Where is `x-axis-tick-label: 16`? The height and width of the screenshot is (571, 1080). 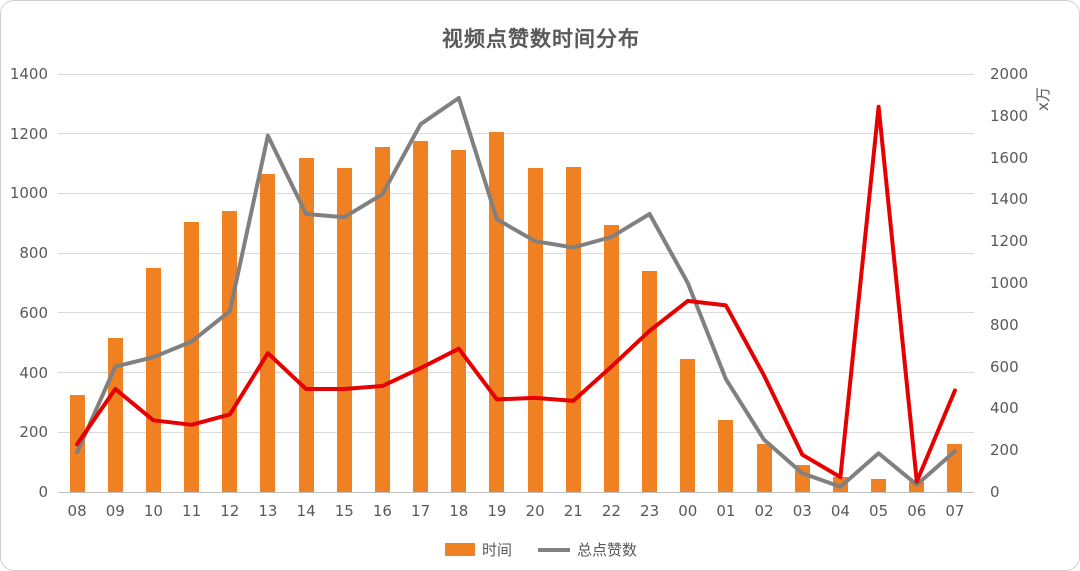 x-axis-tick-label: 16 is located at coordinates (382, 511).